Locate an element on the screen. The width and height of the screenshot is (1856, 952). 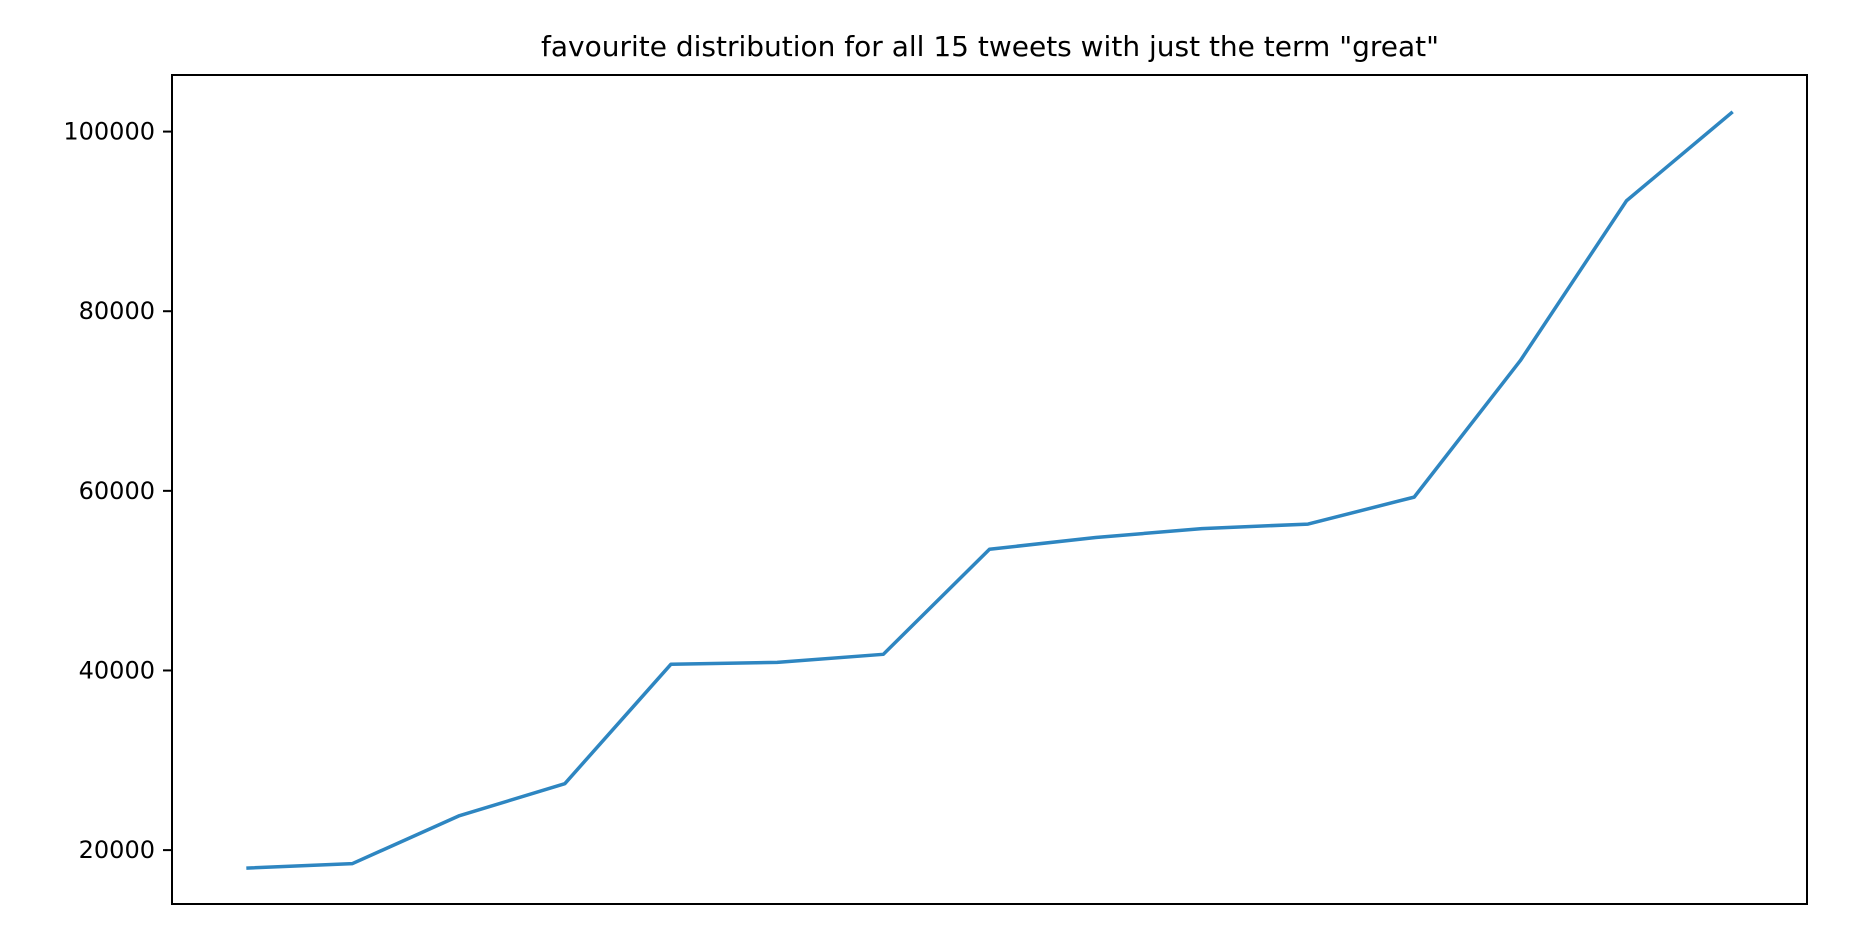
y-tick-label: 80000 is located at coordinates (117, 311).